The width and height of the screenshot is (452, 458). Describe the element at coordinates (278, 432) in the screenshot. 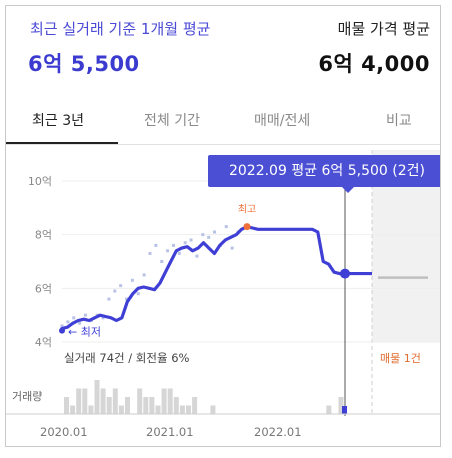

I see `x-tick-label: 2022.01` at that location.